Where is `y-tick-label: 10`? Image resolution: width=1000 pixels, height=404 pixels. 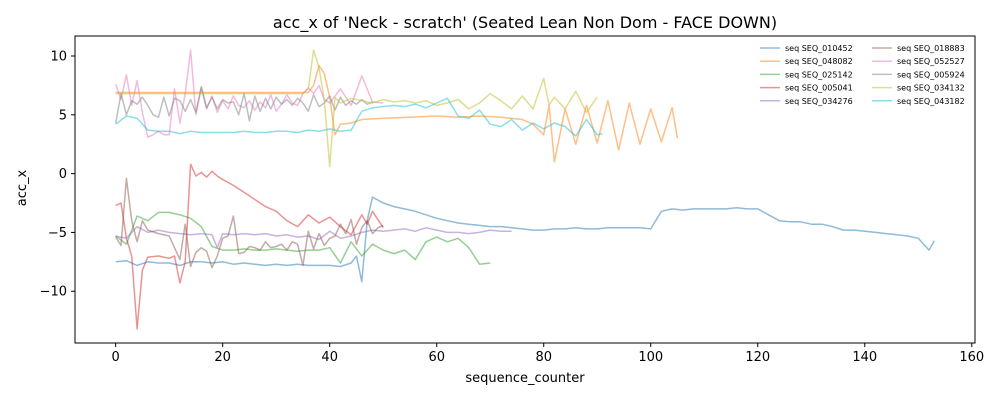
y-tick-label: 10 is located at coordinates (58, 56).